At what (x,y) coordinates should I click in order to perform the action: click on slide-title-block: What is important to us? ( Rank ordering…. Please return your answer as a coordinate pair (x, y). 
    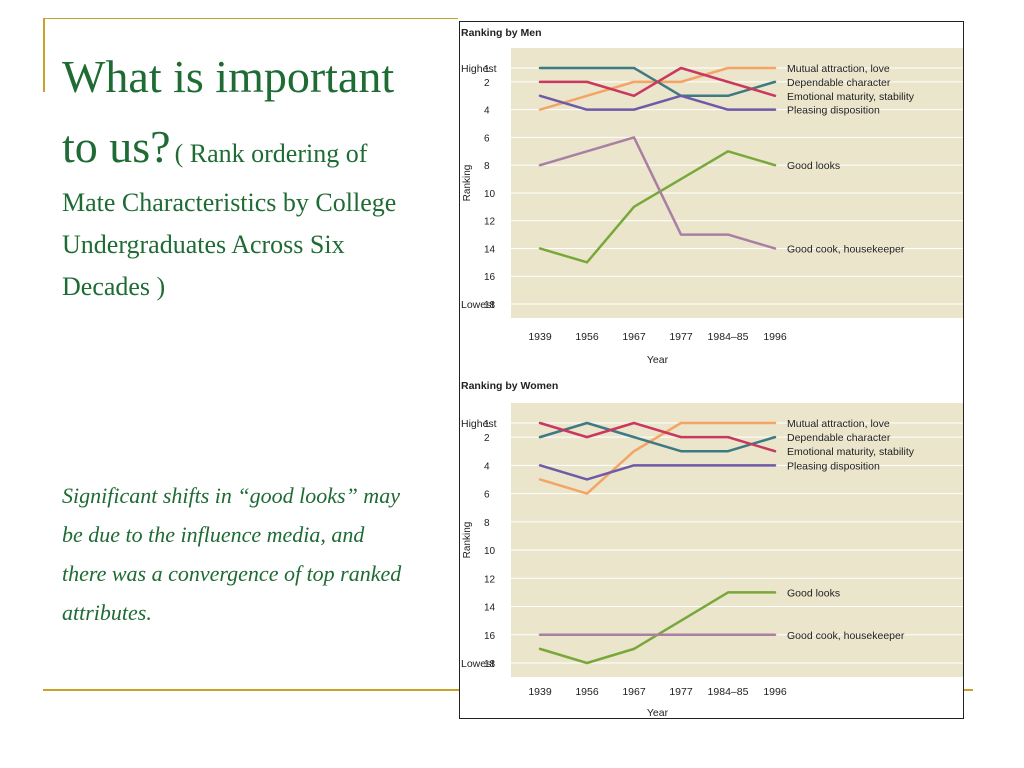
    Looking at the image, I should click on (234, 175).